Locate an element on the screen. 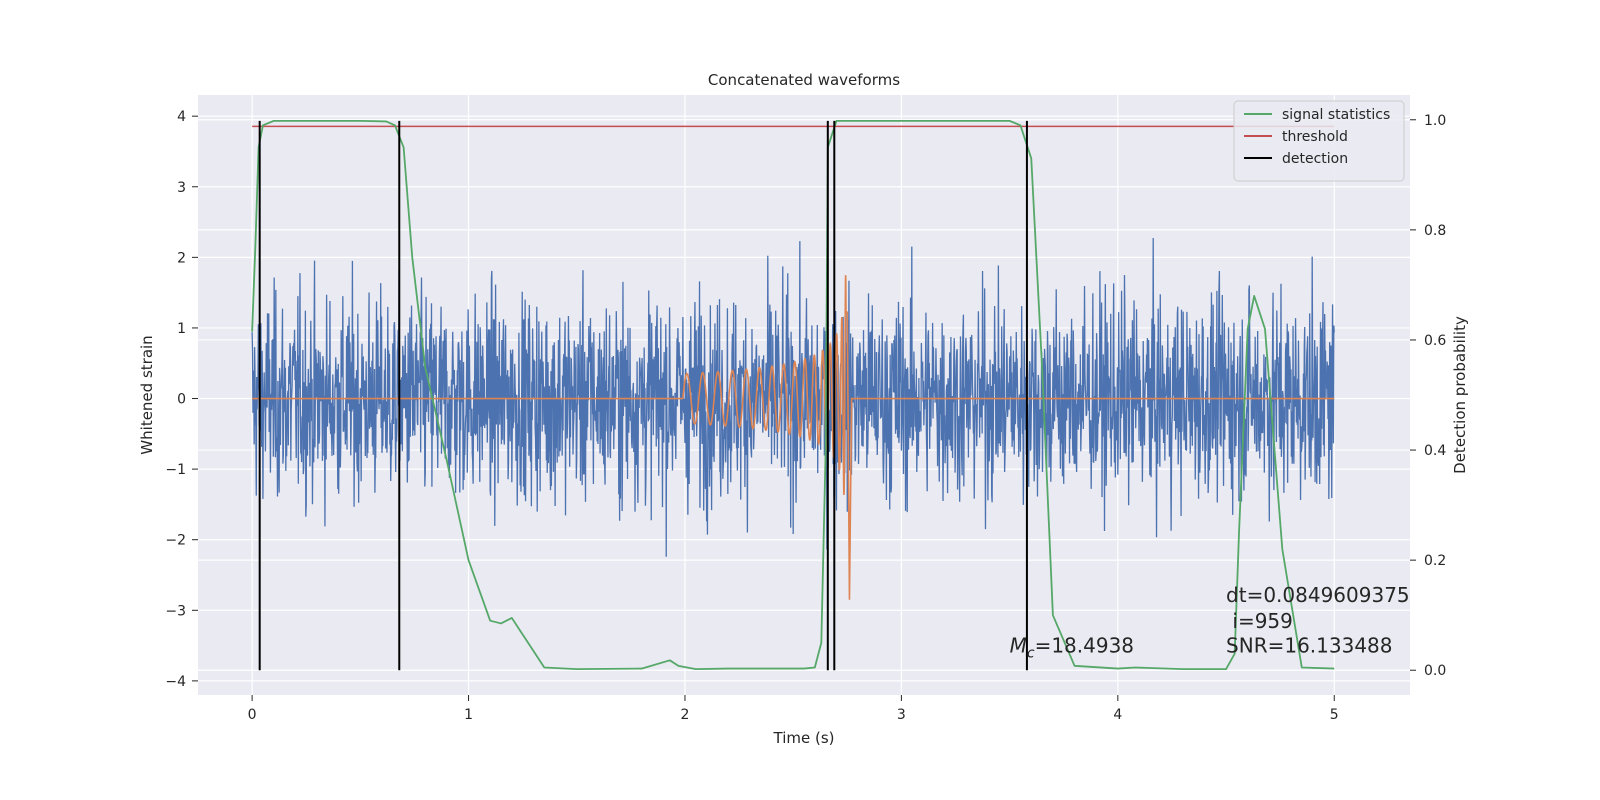  x-tick-label: 5 is located at coordinates (1334, 715).